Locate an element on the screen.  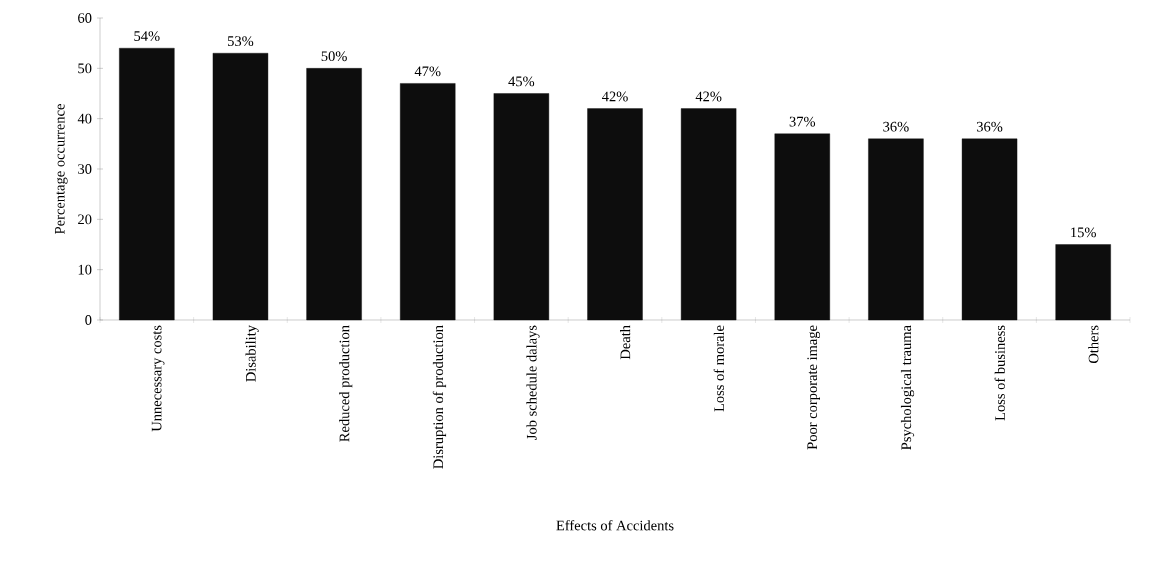
x-tick-label: Job schedule dalays is located at coordinates (533, 382).